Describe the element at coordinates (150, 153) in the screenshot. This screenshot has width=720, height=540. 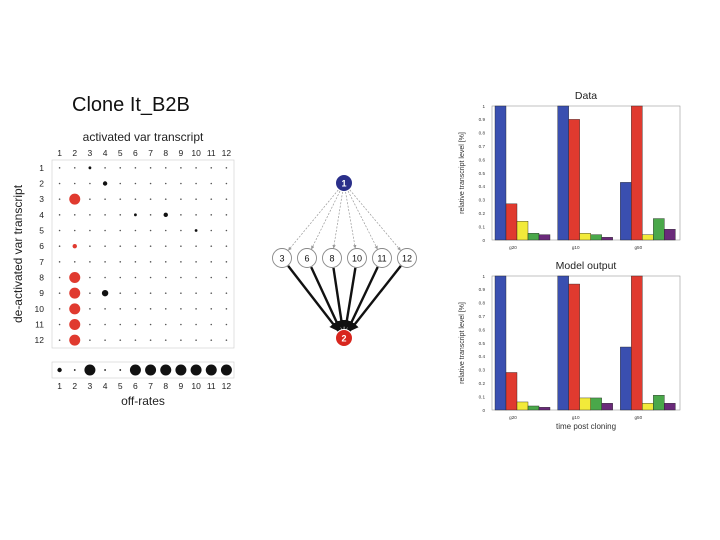
I see `matrix-x-tick: 7` at that location.